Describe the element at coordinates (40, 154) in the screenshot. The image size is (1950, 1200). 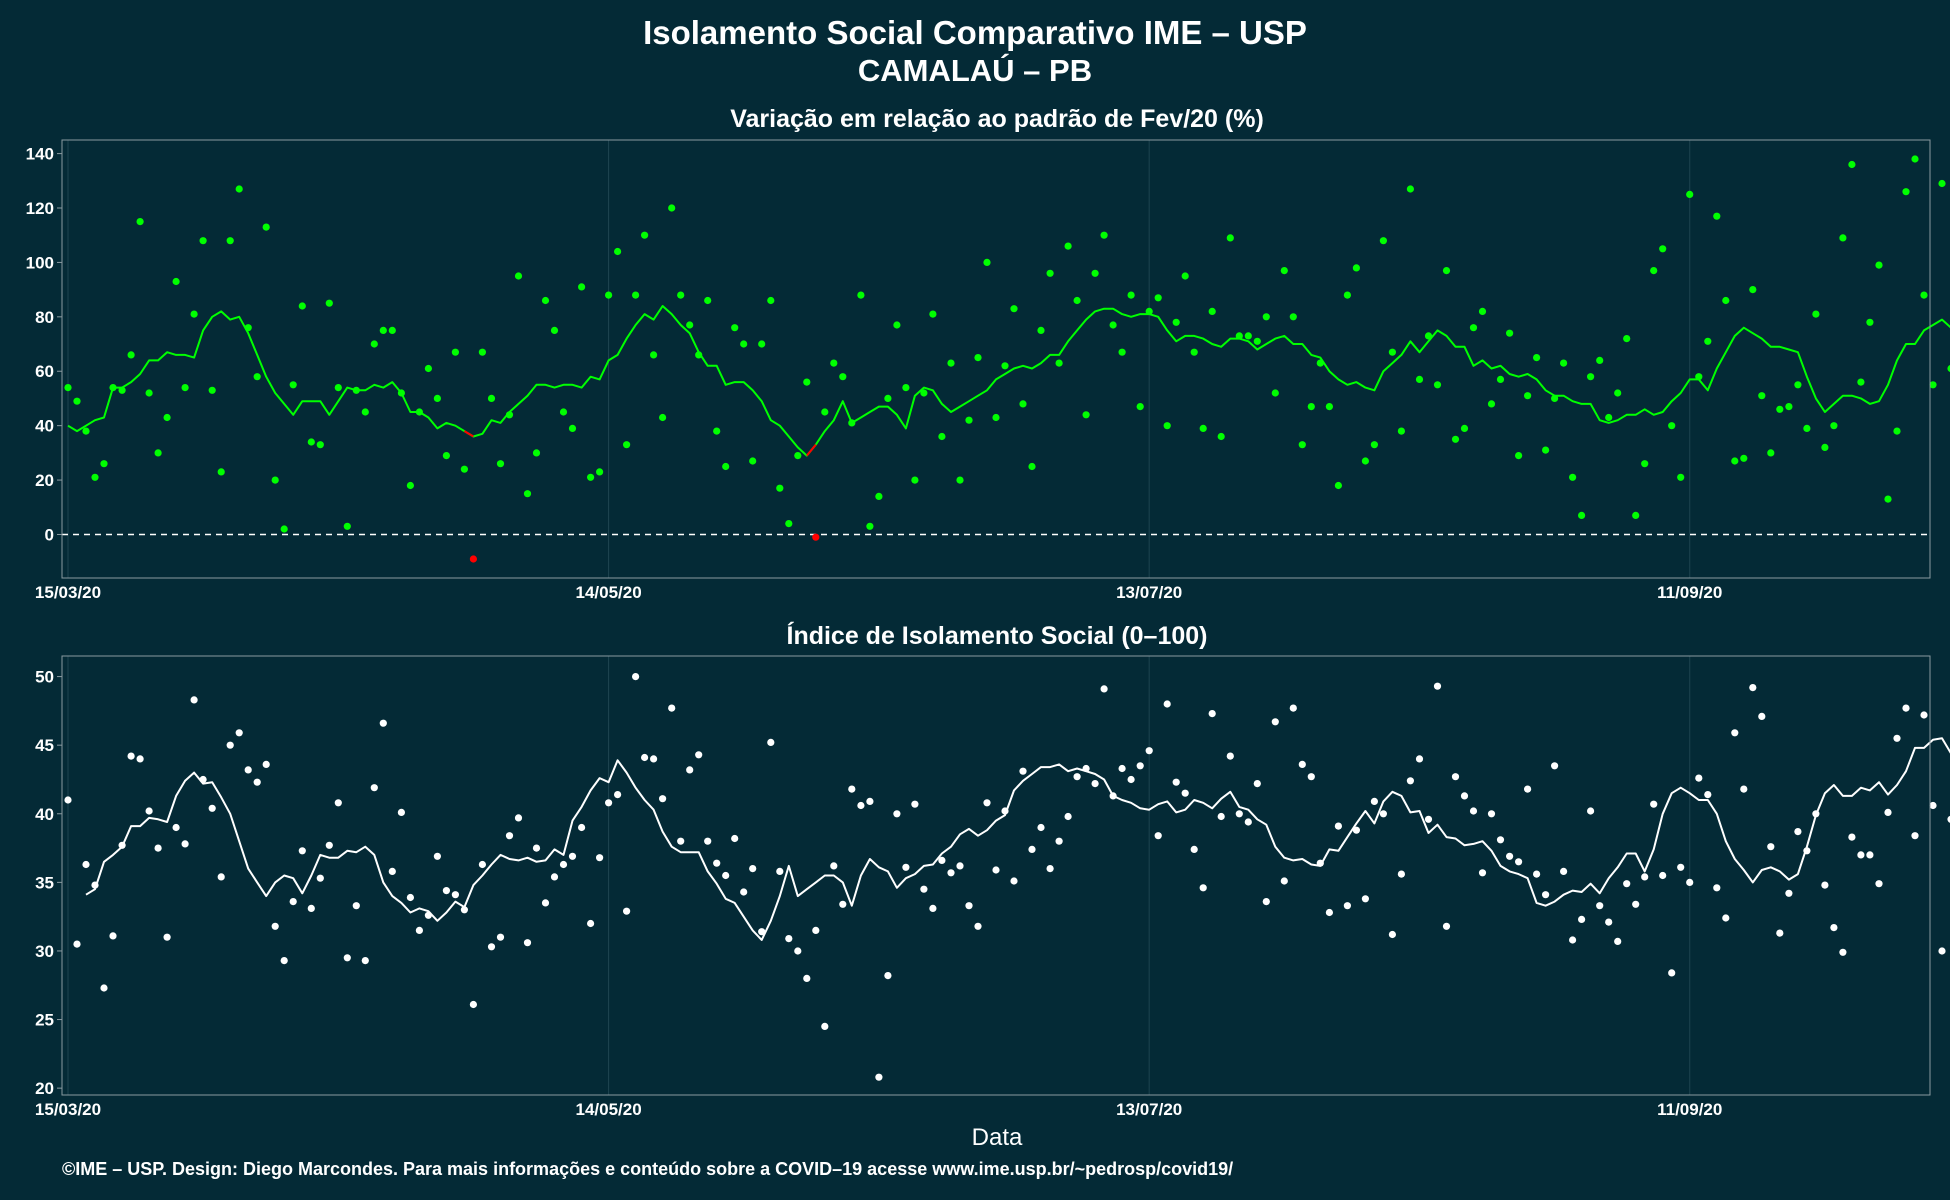
I see `variation-y-tick-label: 140` at that location.